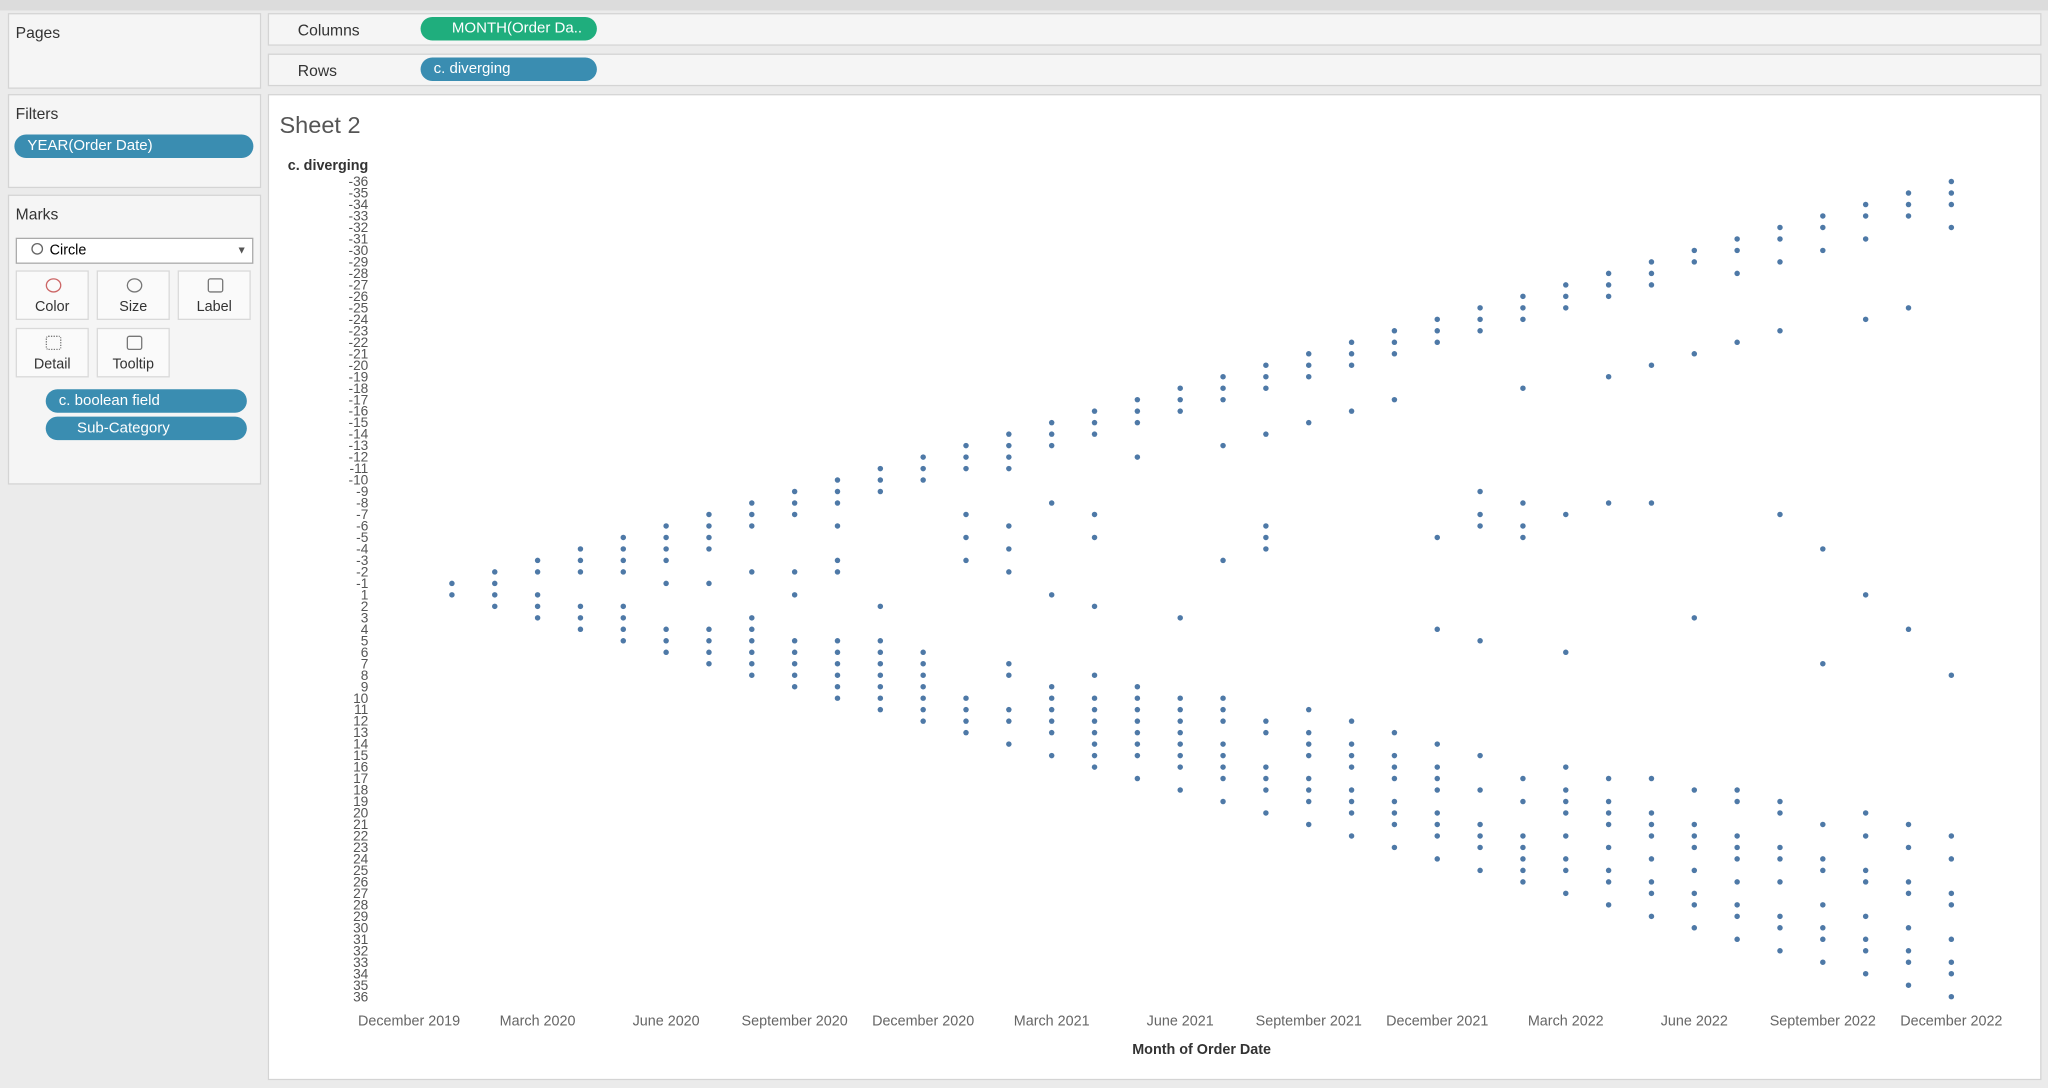 This screenshot has width=2048, height=1088. What do you see at coordinates (666, 1021) in the screenshot?
I see `x-tick-label: June 2020` at bounding box center [666, 1021].